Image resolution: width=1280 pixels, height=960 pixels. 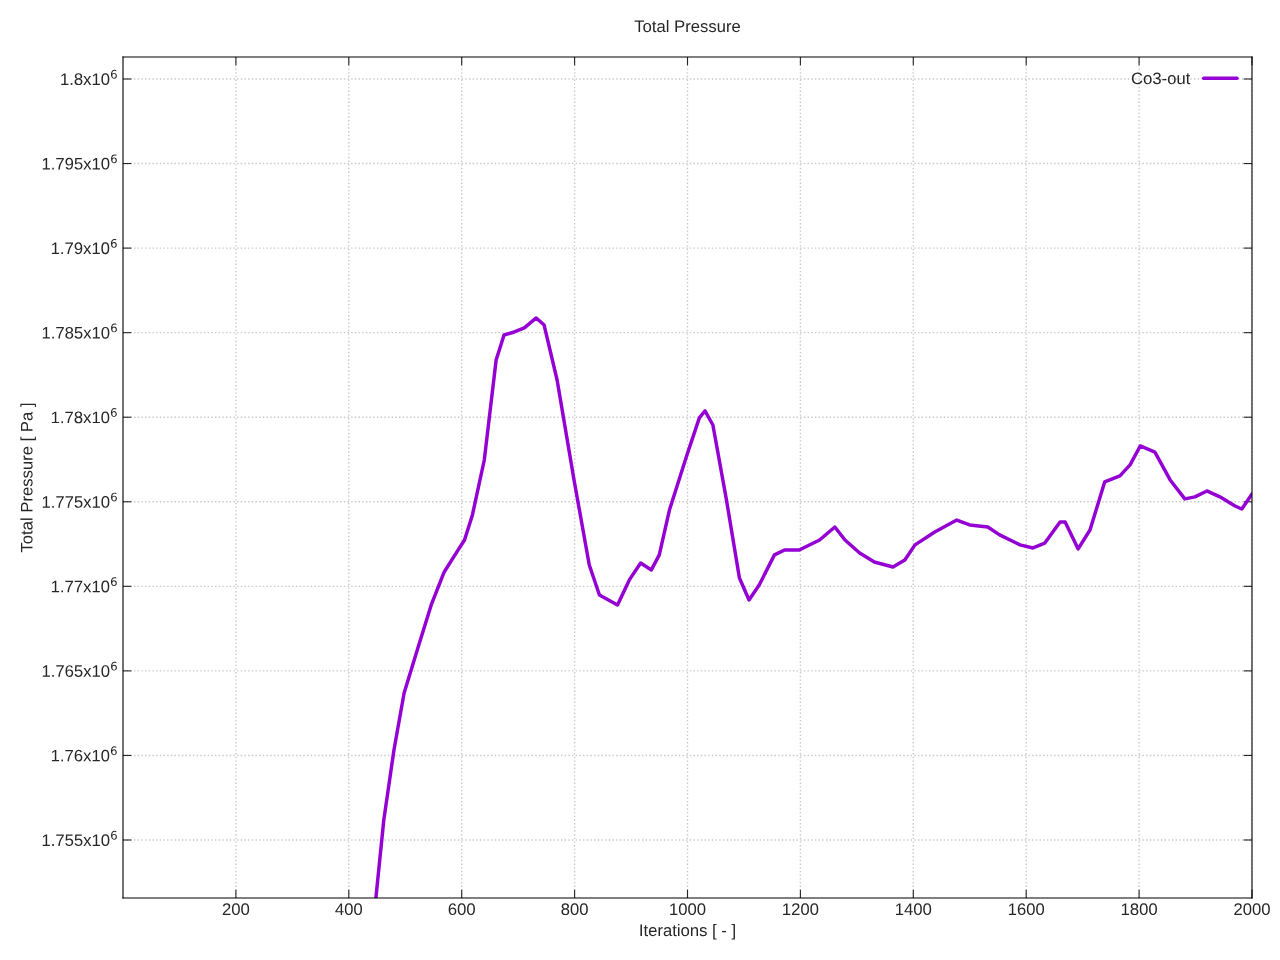 What do you see at coordinates (79, 331) in the screenshot?
I see `y-tick-label: 1.785x10$^{6}$` at bounding box center [79, 331].